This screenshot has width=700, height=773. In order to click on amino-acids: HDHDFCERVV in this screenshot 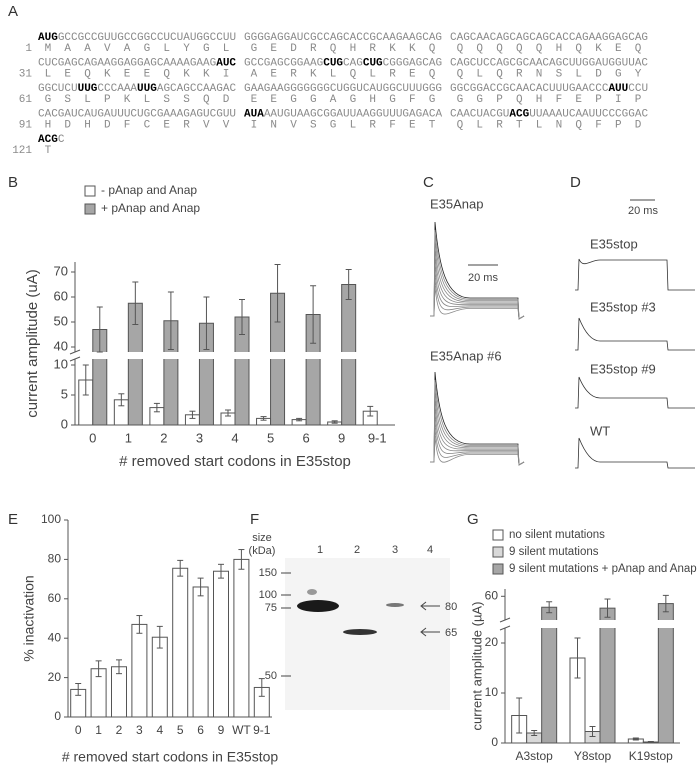, I will do `click(144, 125)`.